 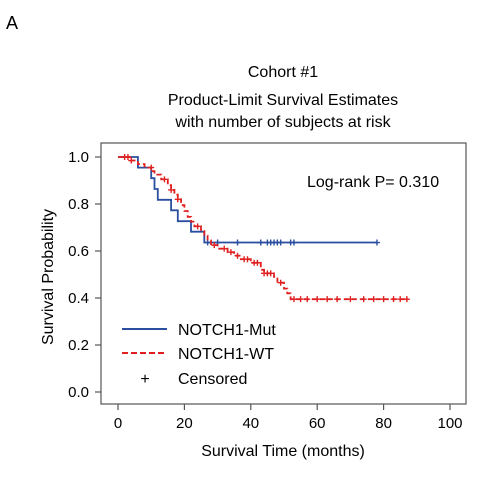 What do you see at coordinates (373, 182) in the screenshot?
I see `log-rank-annotation: Log-rank P= 0.310` at bounding box center [373, 182].